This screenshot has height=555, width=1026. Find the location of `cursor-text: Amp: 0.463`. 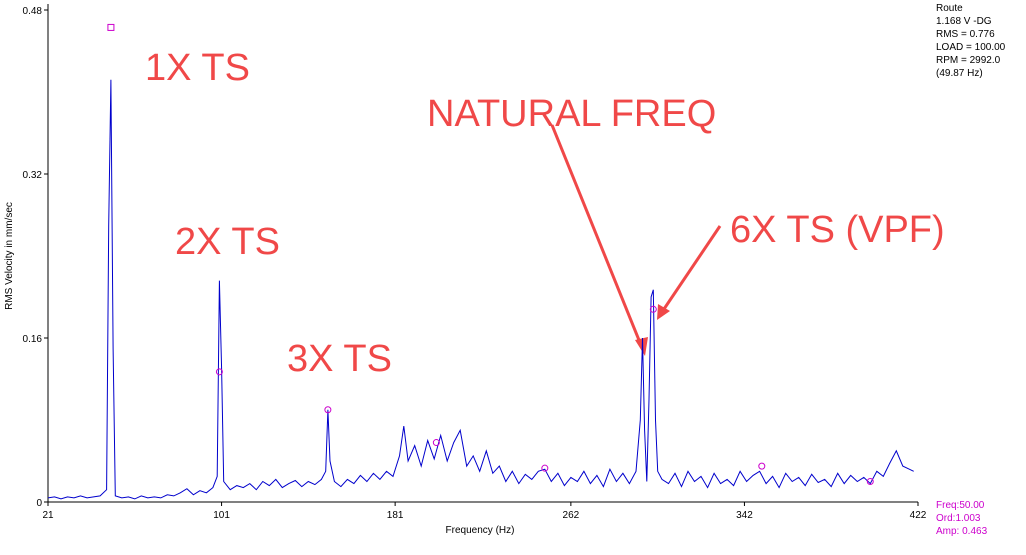

cursor-text: Amp: 0.463 is located at coordinates (962, 531).